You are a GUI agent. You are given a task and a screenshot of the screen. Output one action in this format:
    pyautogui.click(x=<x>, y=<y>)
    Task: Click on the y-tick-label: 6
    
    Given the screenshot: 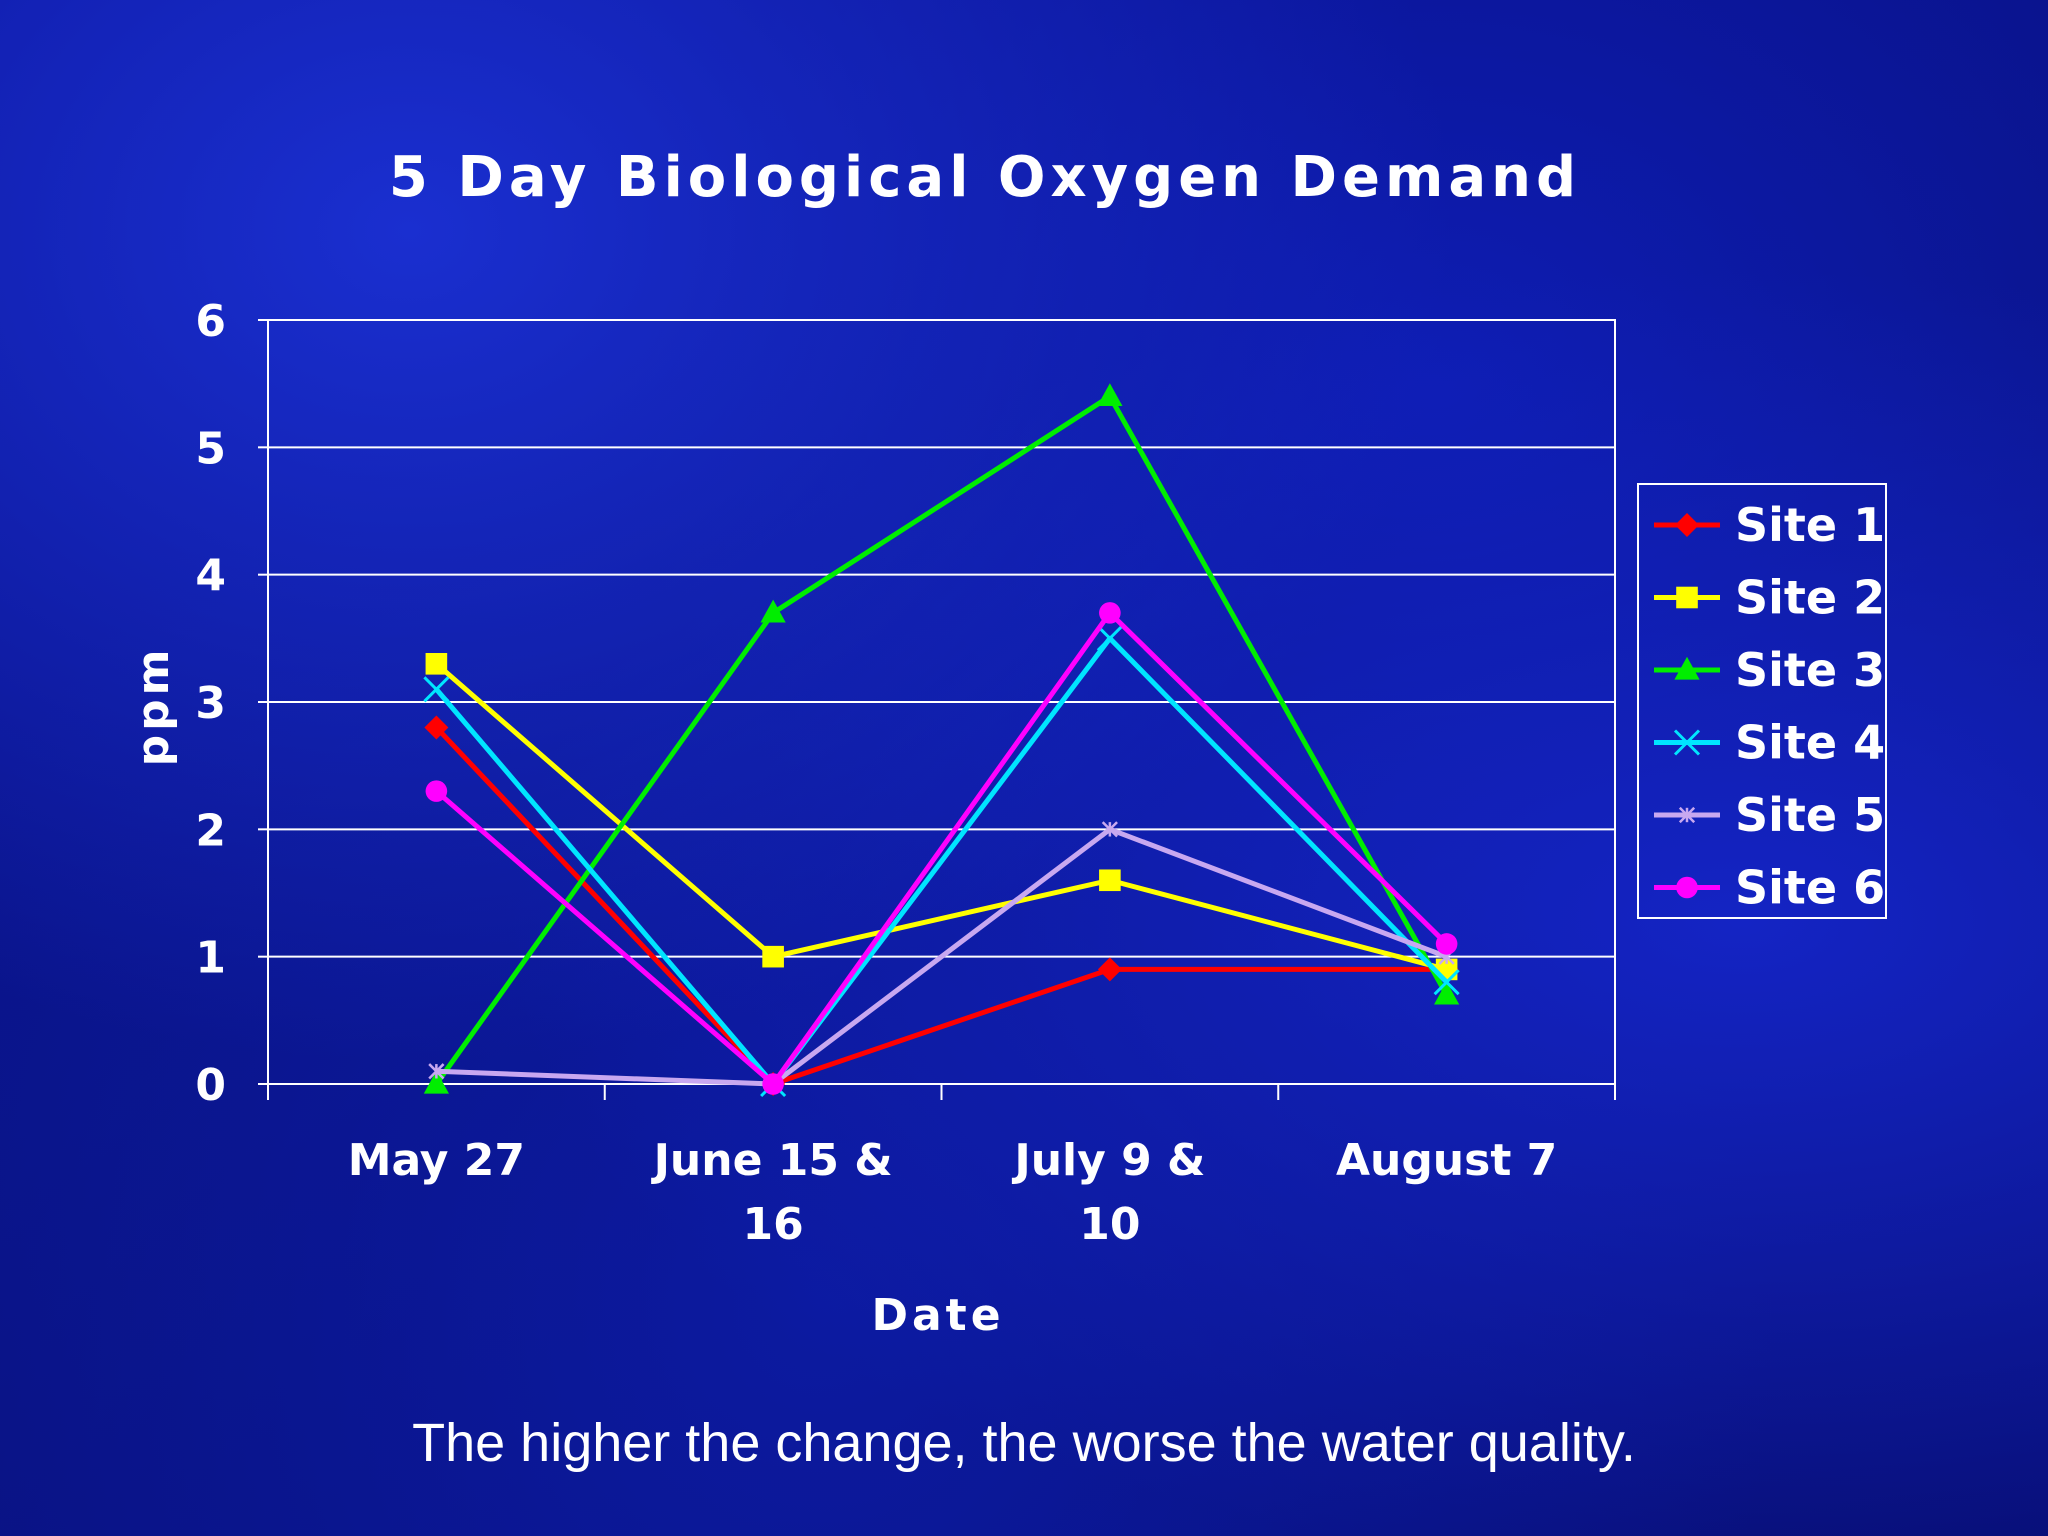 What is the action you would take?
    pyautogui.click(x=210, y=321)
    